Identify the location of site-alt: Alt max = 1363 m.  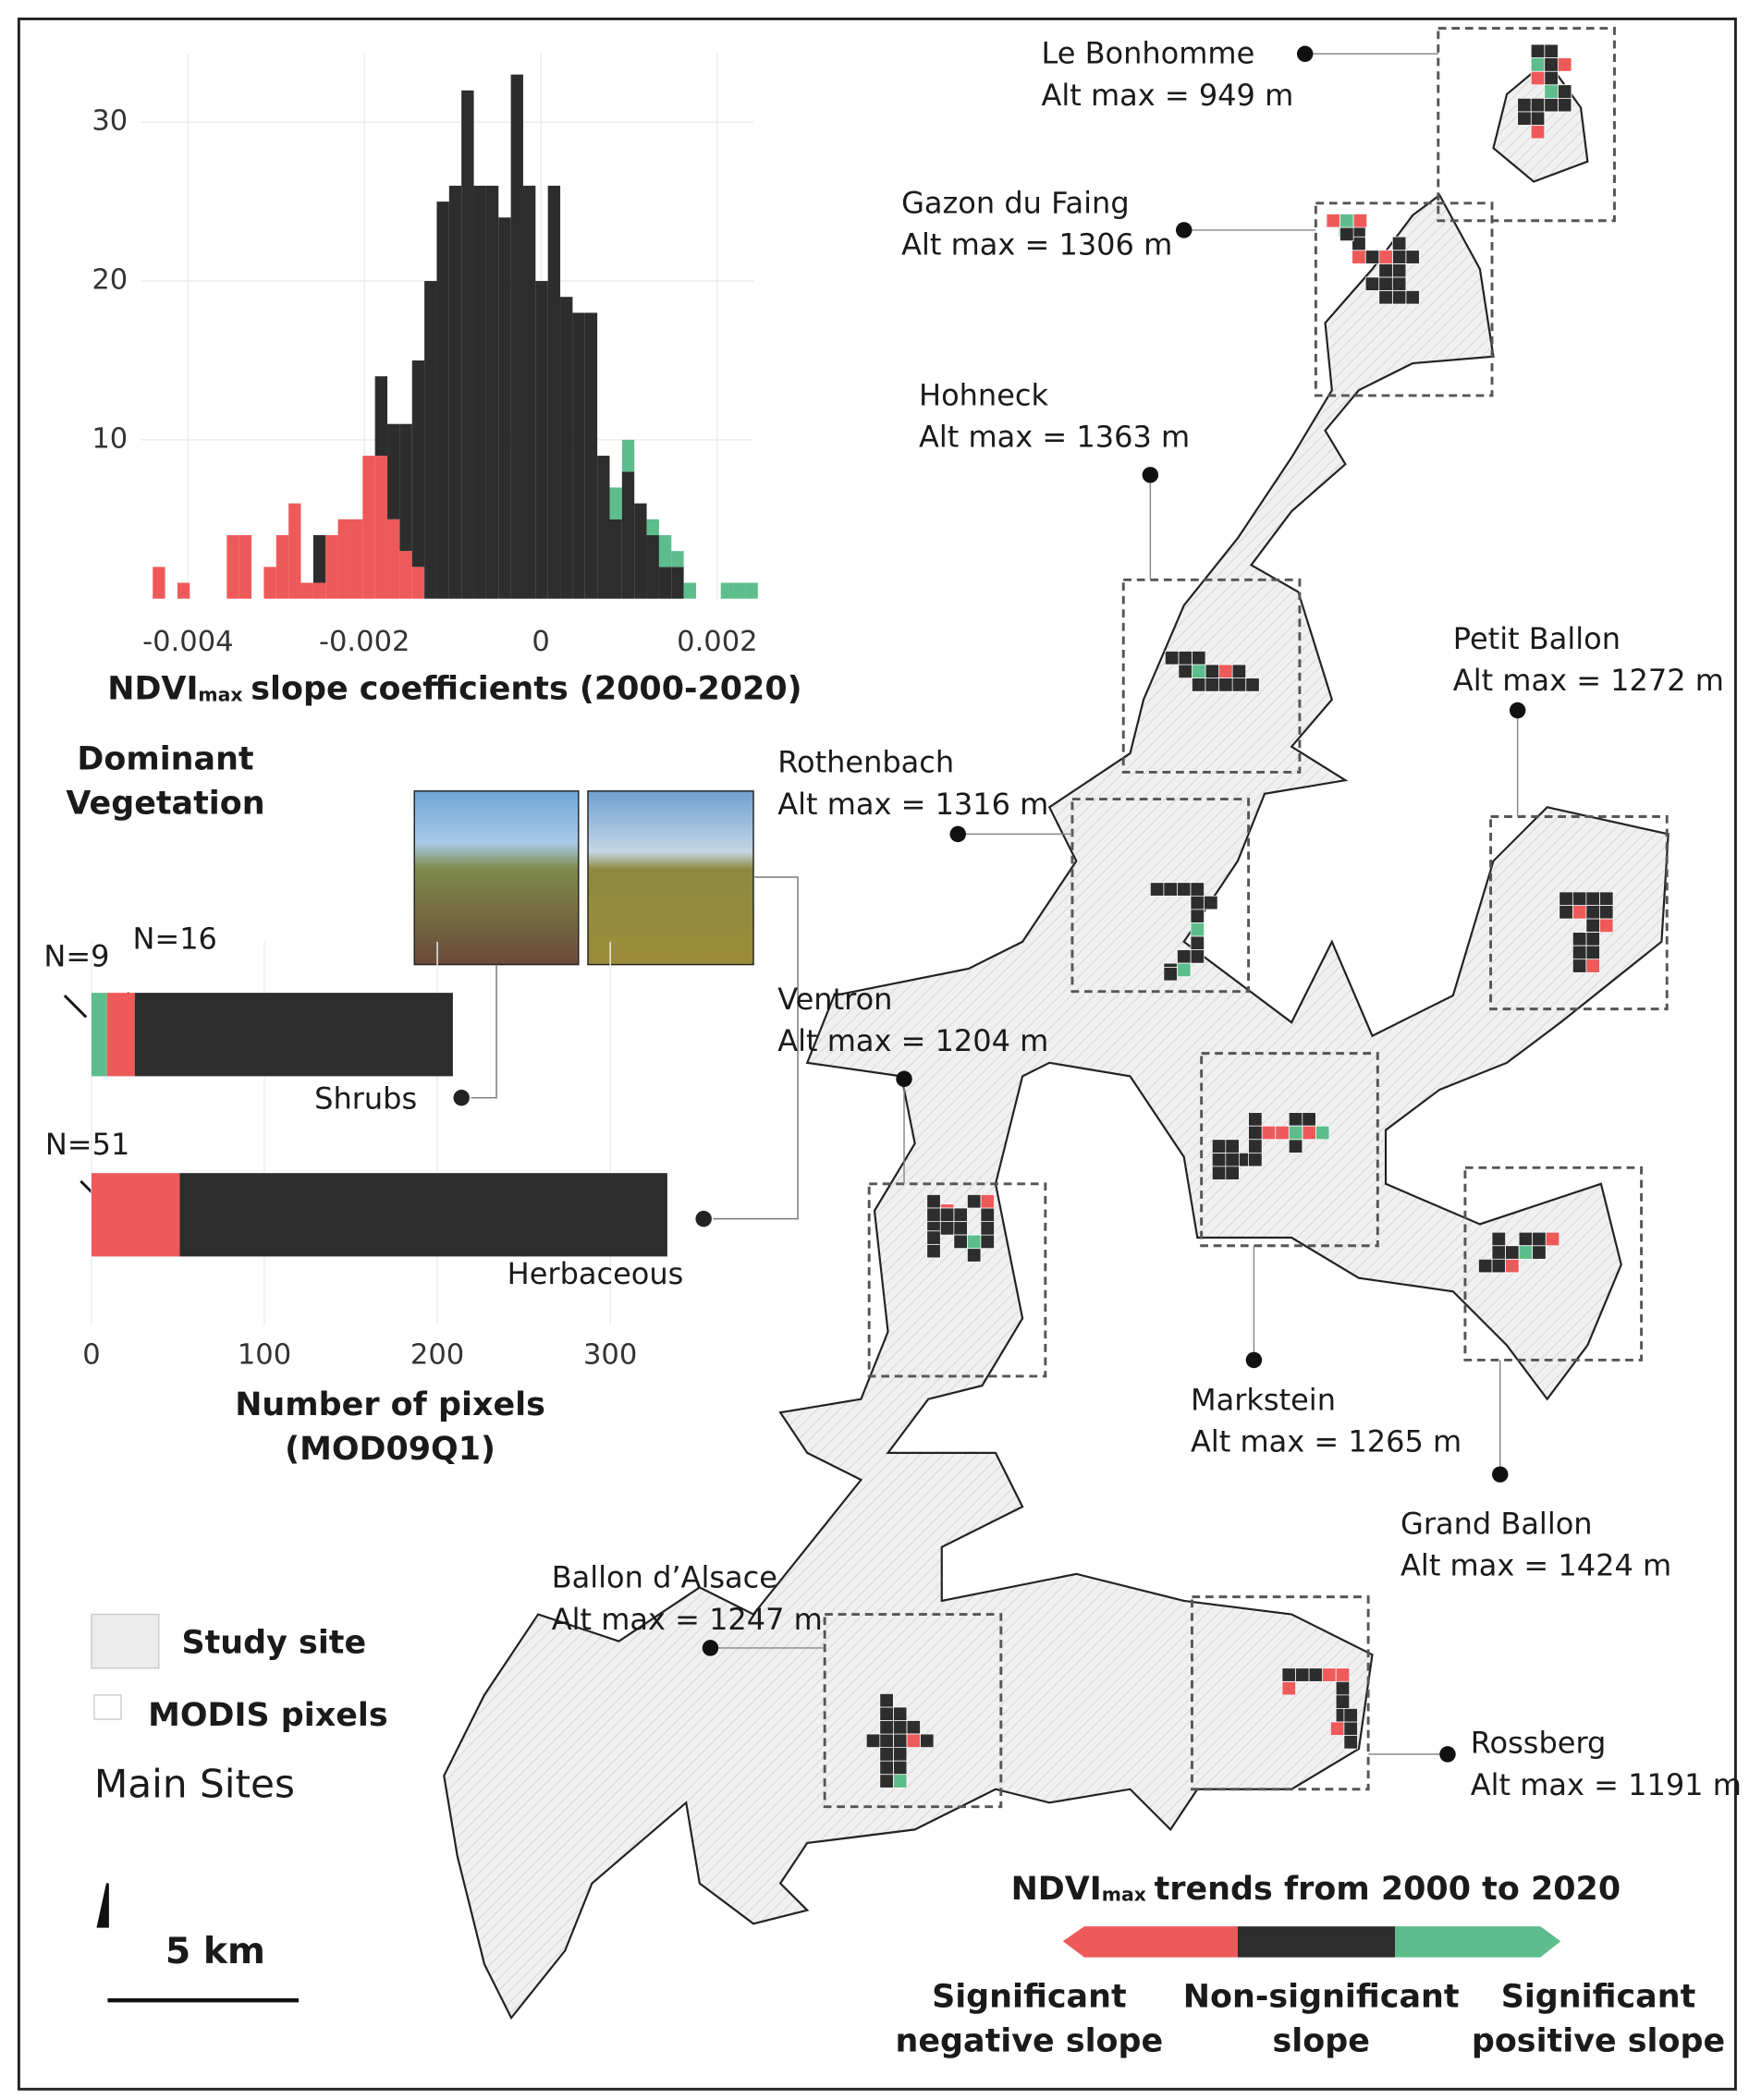
(1054, 437).